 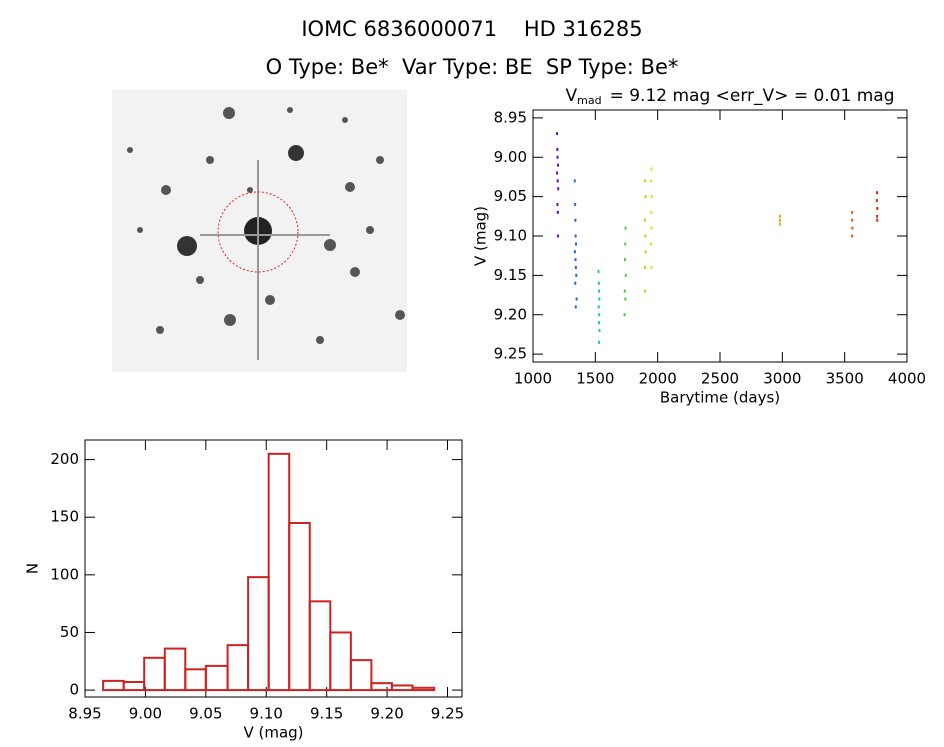 I want to click on y-axis-label: V (mag), so click(x=481, y=236).